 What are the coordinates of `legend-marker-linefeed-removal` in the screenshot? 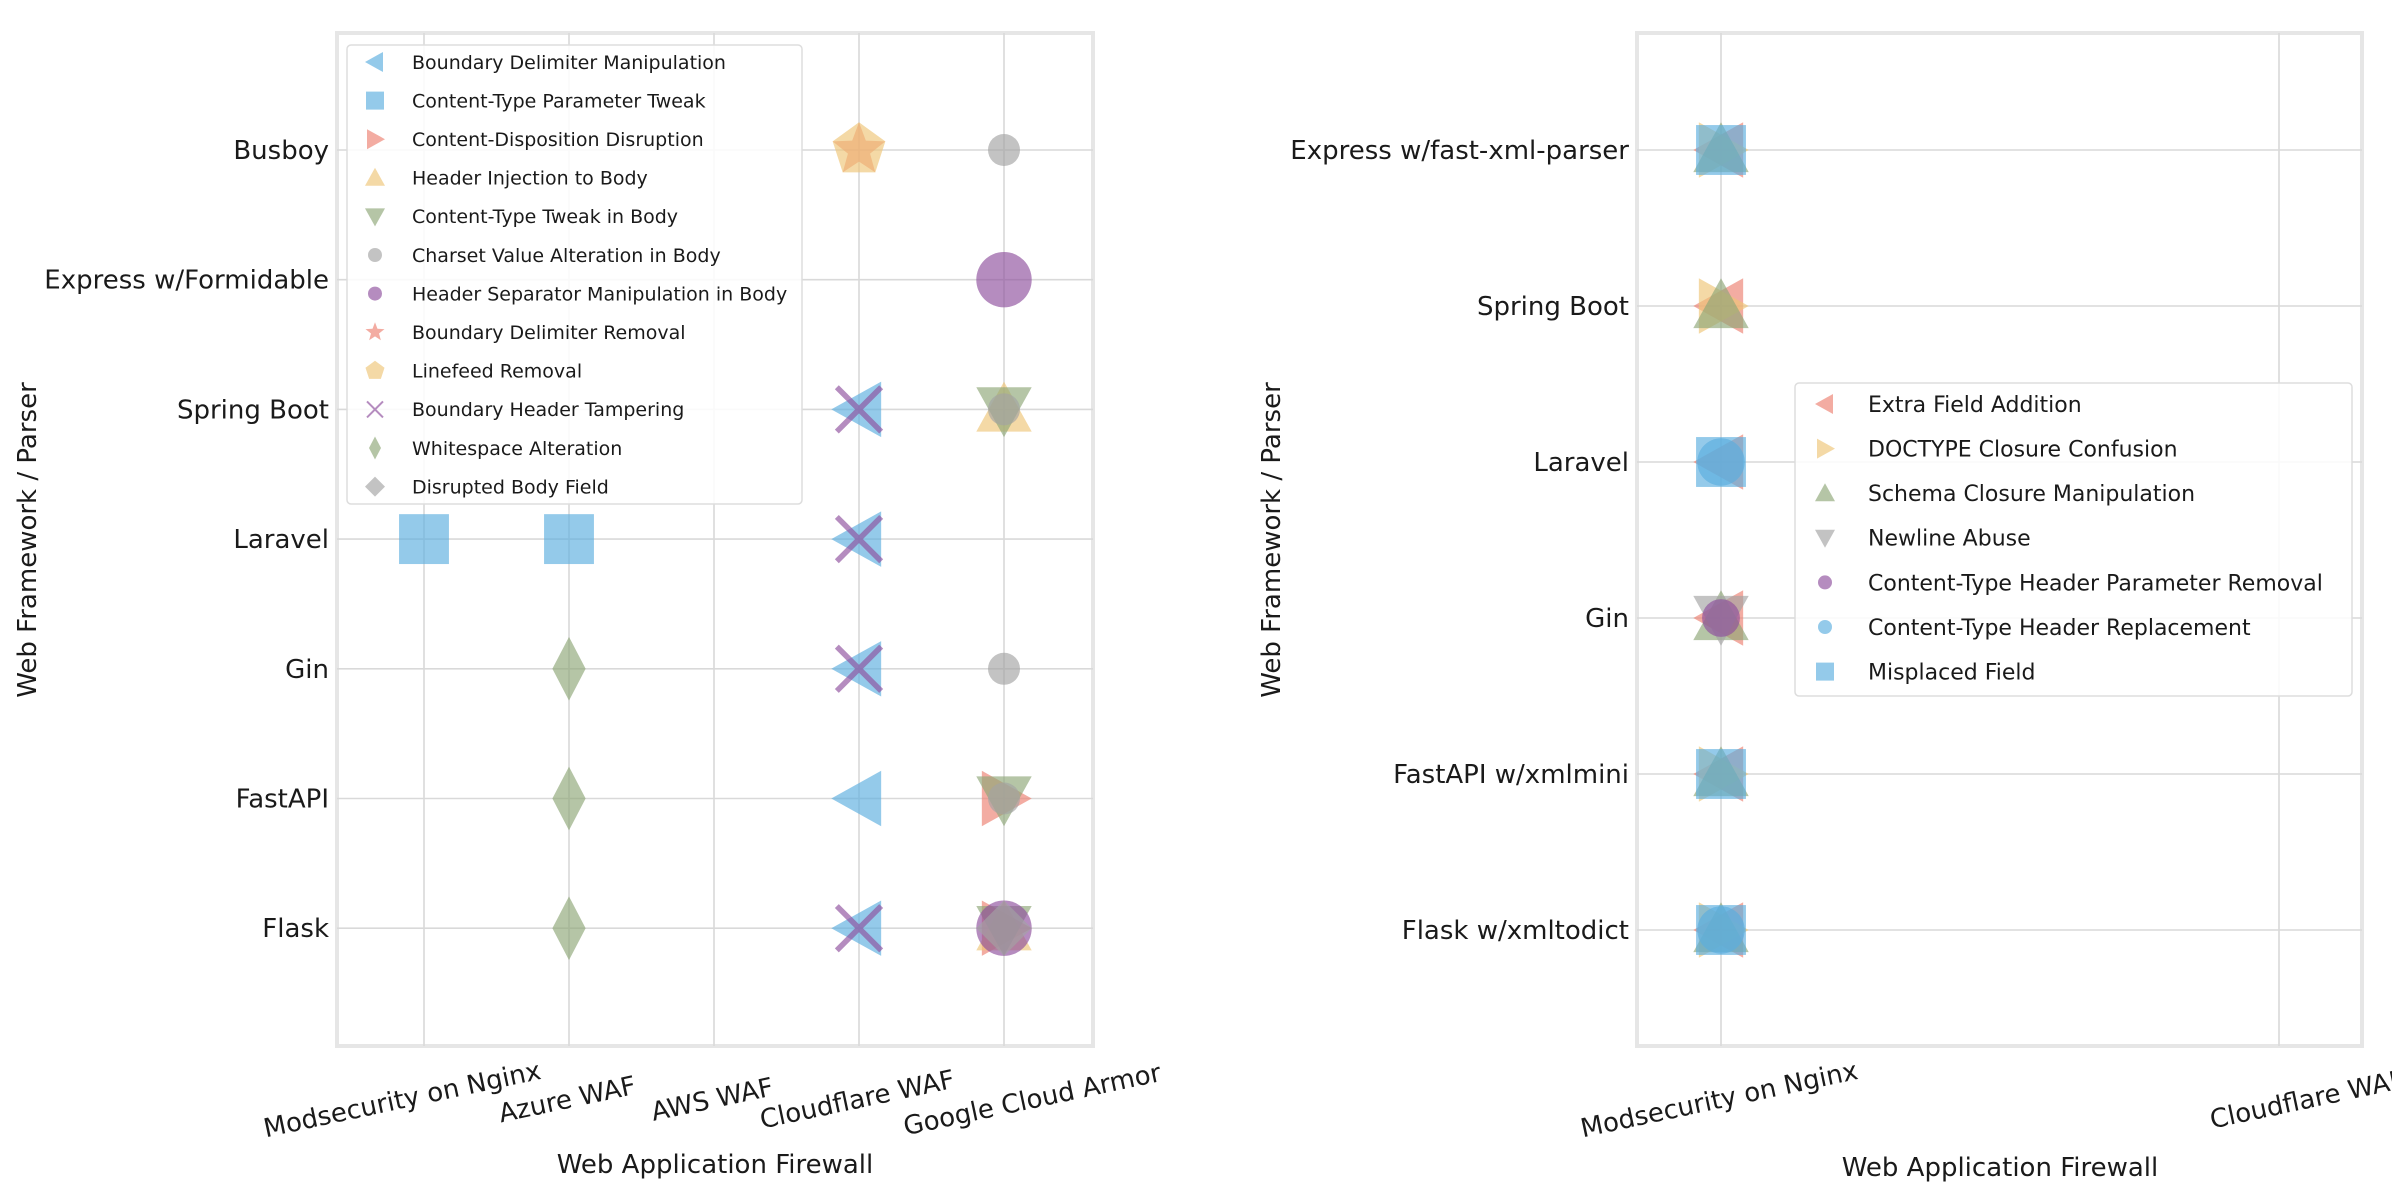 It's located at (375, 369).